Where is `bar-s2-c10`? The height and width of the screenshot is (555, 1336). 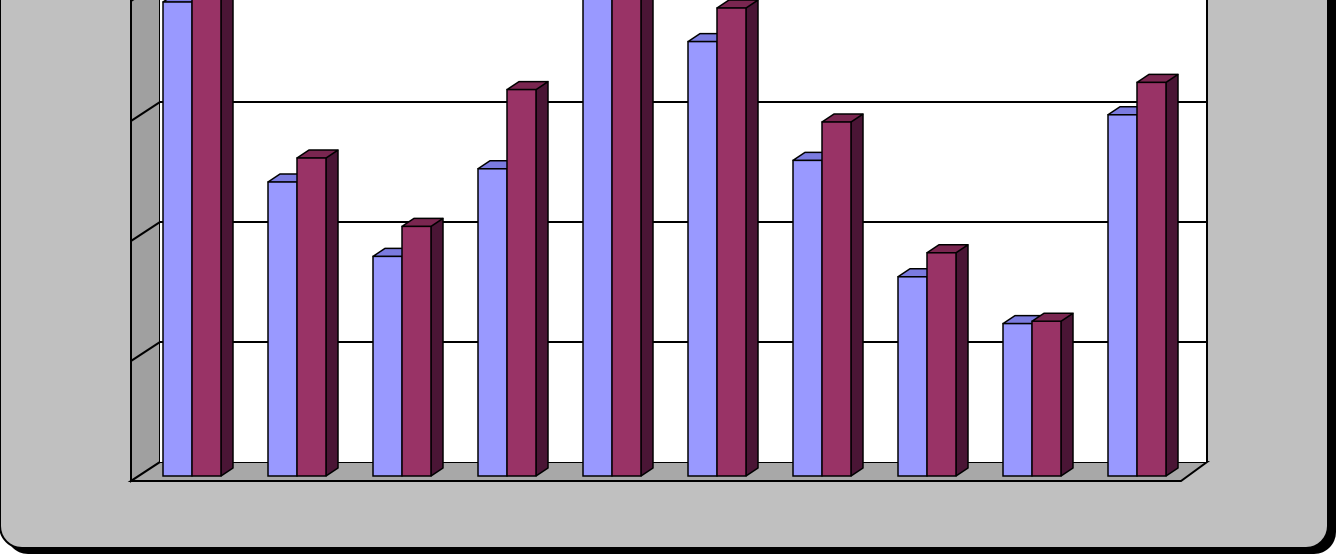 bar-s2-c10 is located at coordinates (1157, 275).